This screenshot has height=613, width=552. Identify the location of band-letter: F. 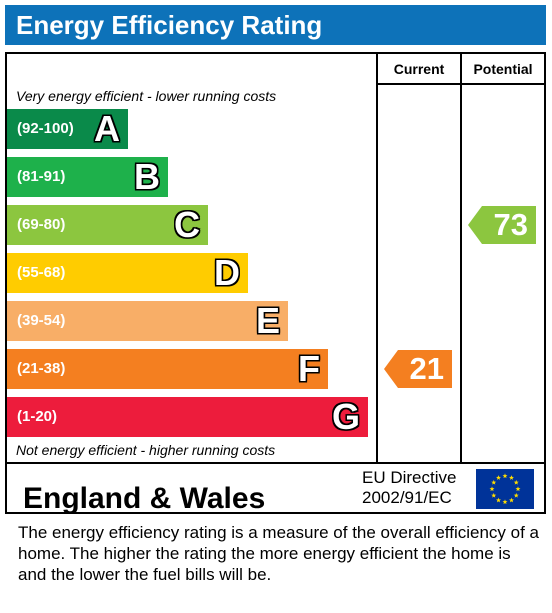
(309, 368).